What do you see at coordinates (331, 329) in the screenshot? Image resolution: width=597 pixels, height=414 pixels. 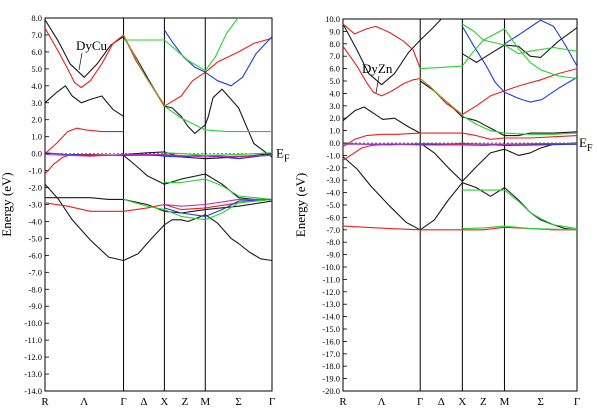 I see `y-tick-label: -15.0` at bounding box center [331, 329].